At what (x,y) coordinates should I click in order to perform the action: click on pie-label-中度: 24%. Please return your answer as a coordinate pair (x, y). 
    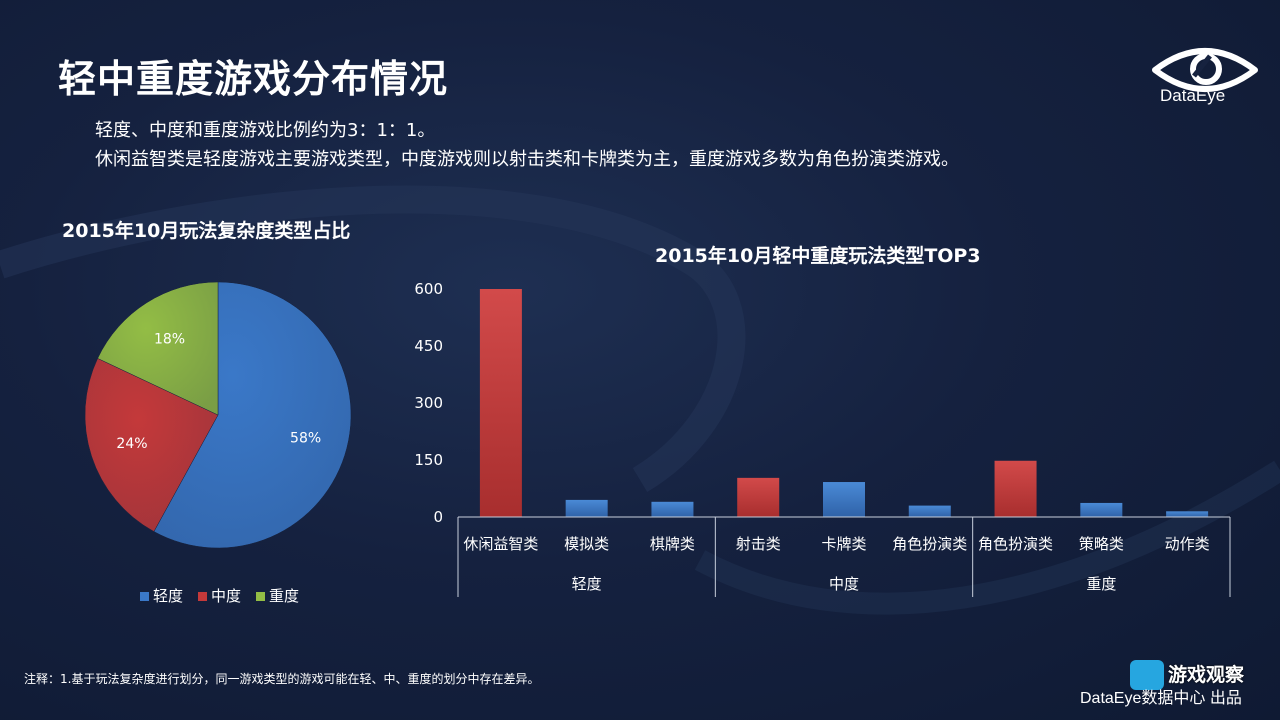
    Looking at the image, I should click on (131, 444).